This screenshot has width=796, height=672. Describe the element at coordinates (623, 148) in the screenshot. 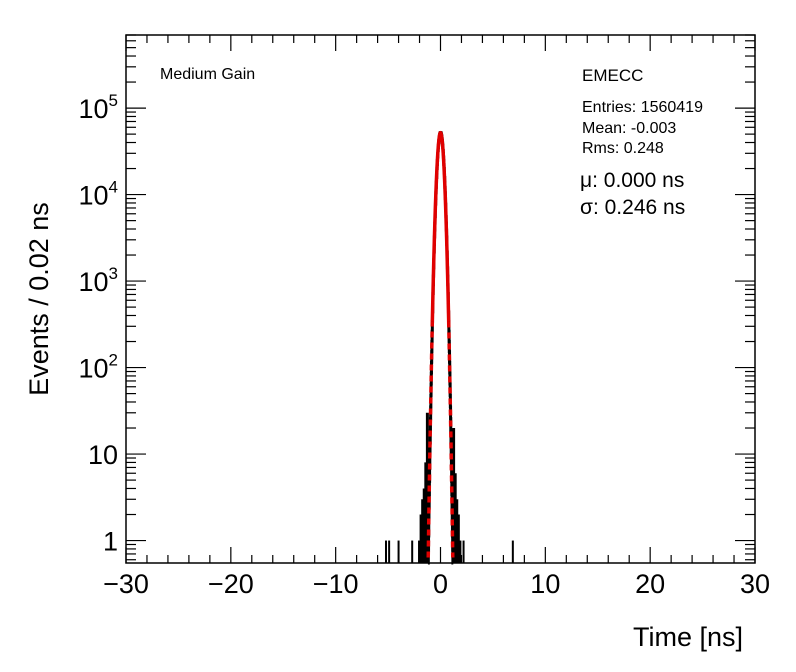

I see `rms-stat: Rms: 0.248` at that location.